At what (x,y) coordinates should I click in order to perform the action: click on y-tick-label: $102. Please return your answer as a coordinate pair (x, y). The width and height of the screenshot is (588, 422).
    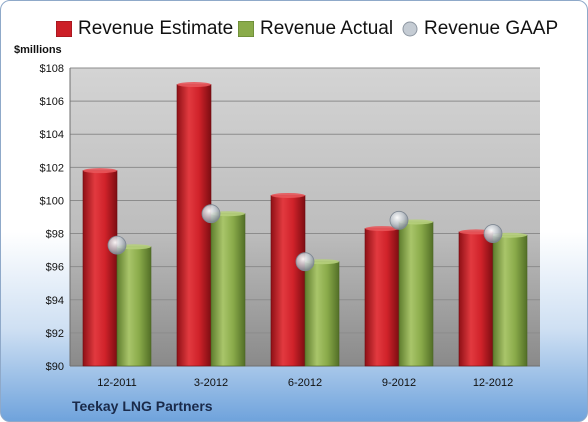
    Looking at the image, I should click on (52, 168).